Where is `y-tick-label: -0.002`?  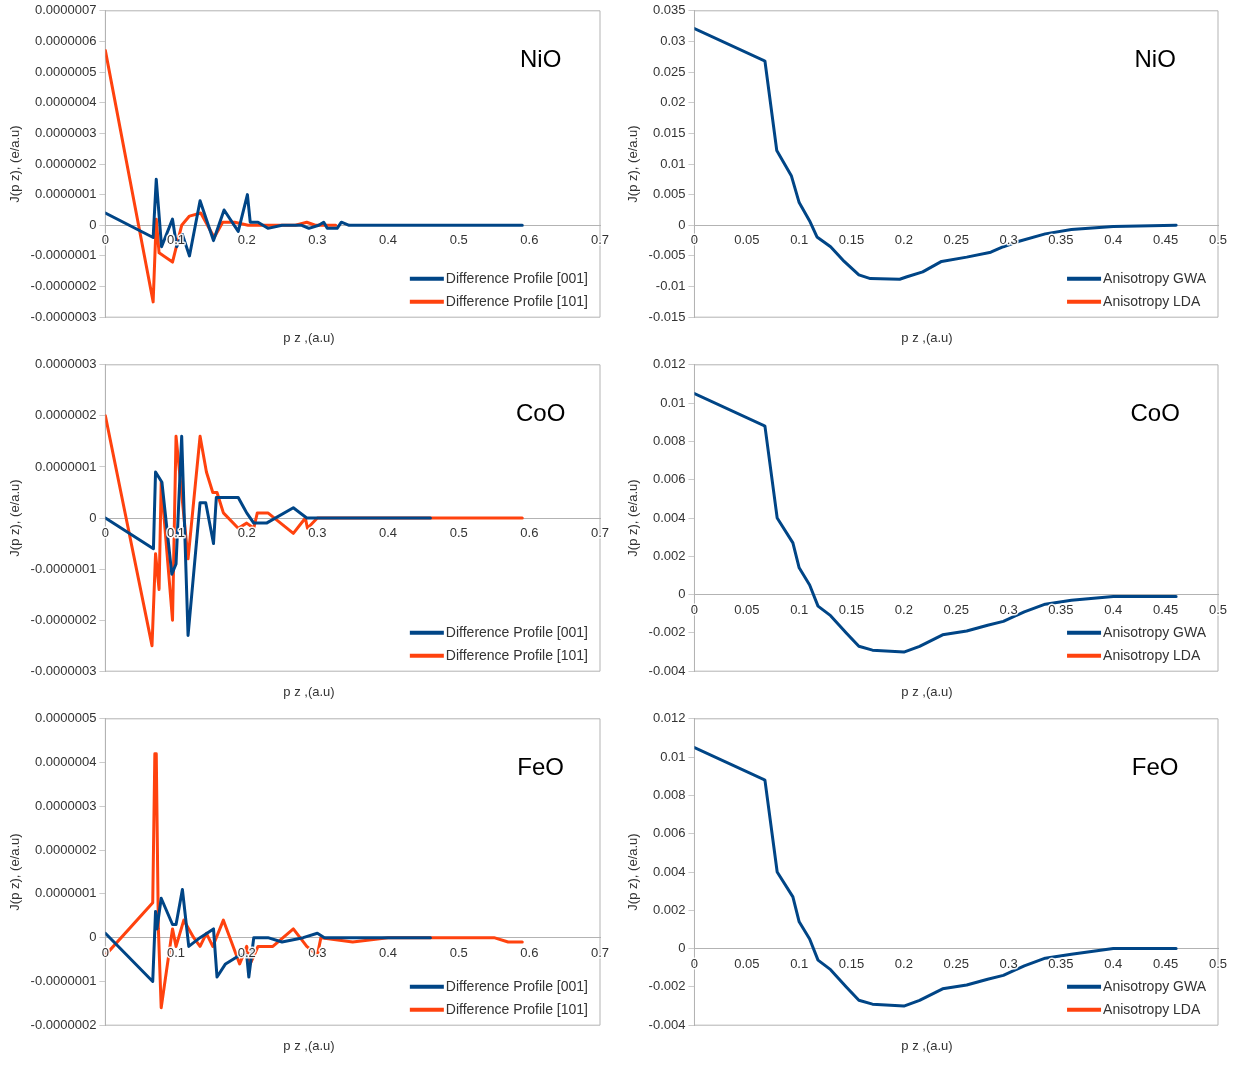 y-tick-label: -0.002 is located at coordinates (667, 986).